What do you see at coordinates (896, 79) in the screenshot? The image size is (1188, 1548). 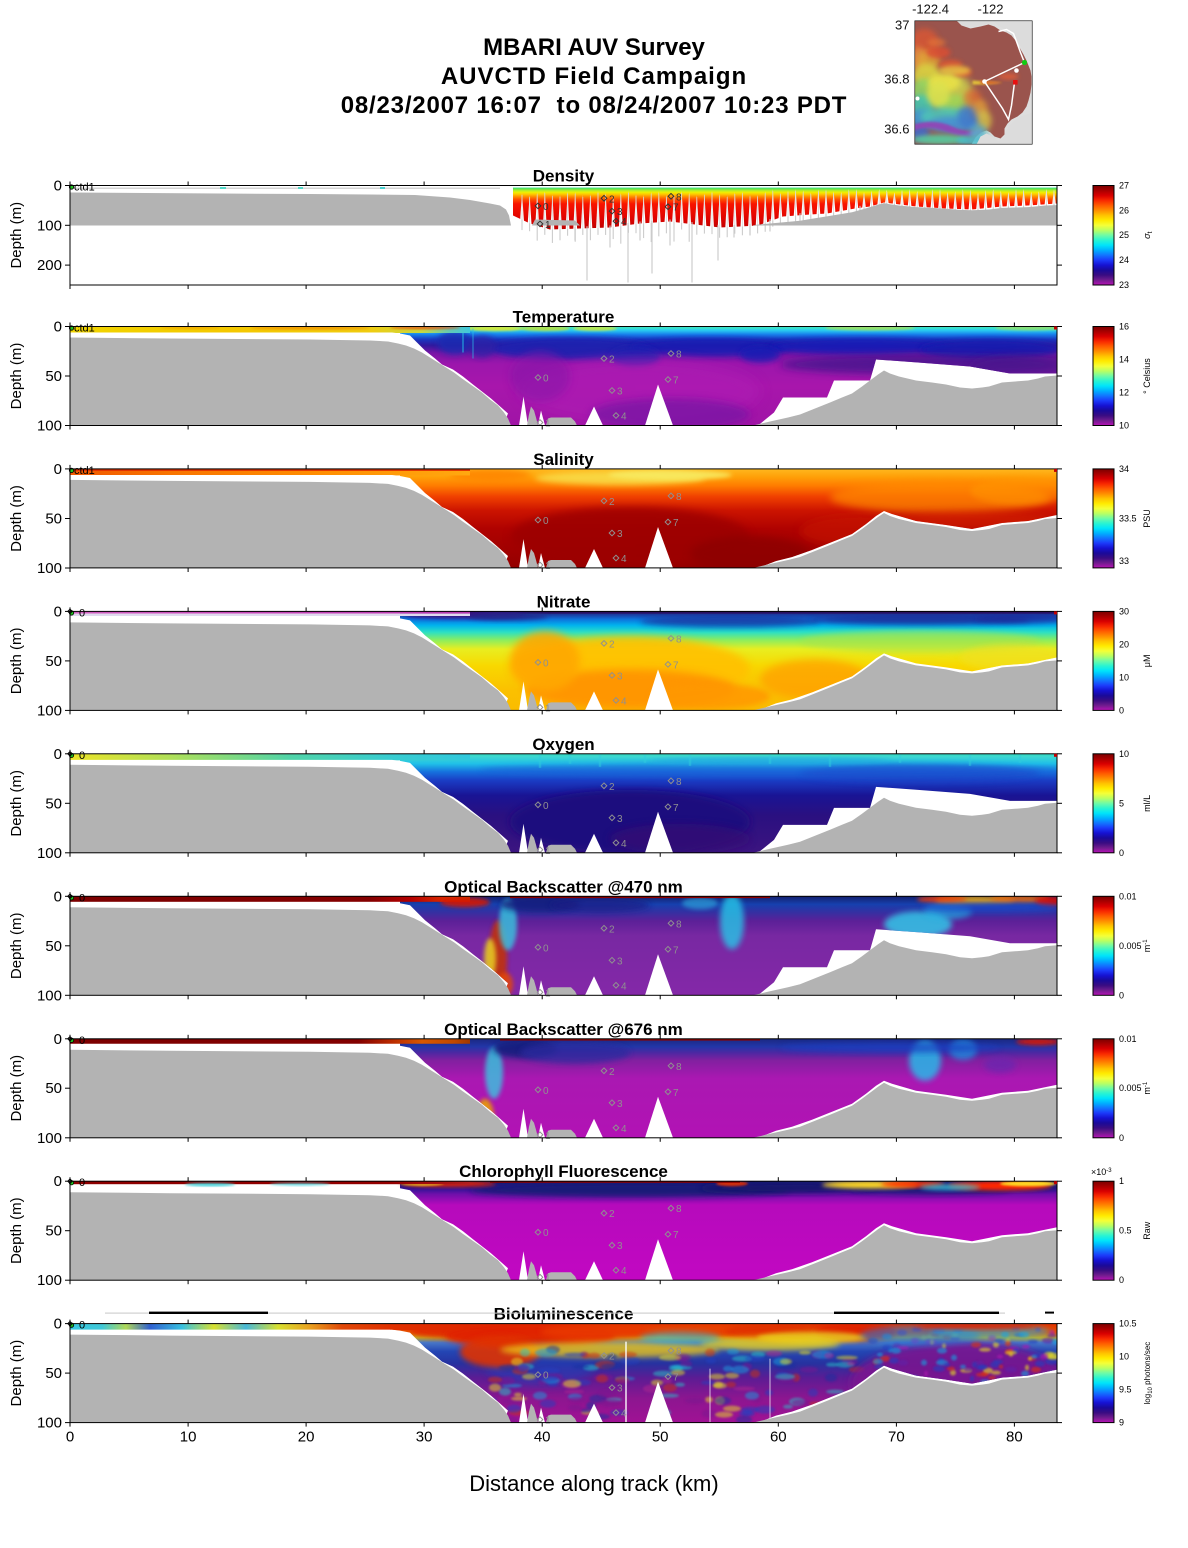 I see `svg-text: 36.8` at bounding box center [896, 79].